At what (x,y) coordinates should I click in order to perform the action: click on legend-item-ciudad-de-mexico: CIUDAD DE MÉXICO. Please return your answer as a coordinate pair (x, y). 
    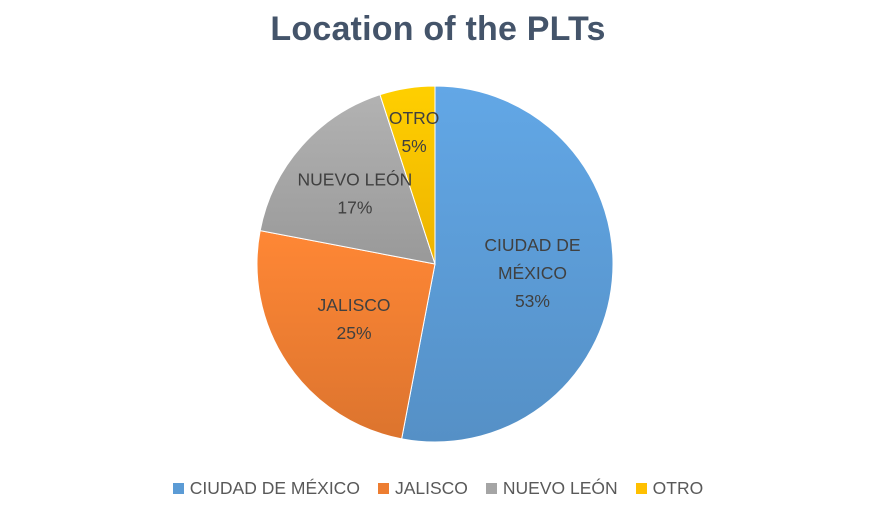
    Looking at the image, I should click on (266, 488).